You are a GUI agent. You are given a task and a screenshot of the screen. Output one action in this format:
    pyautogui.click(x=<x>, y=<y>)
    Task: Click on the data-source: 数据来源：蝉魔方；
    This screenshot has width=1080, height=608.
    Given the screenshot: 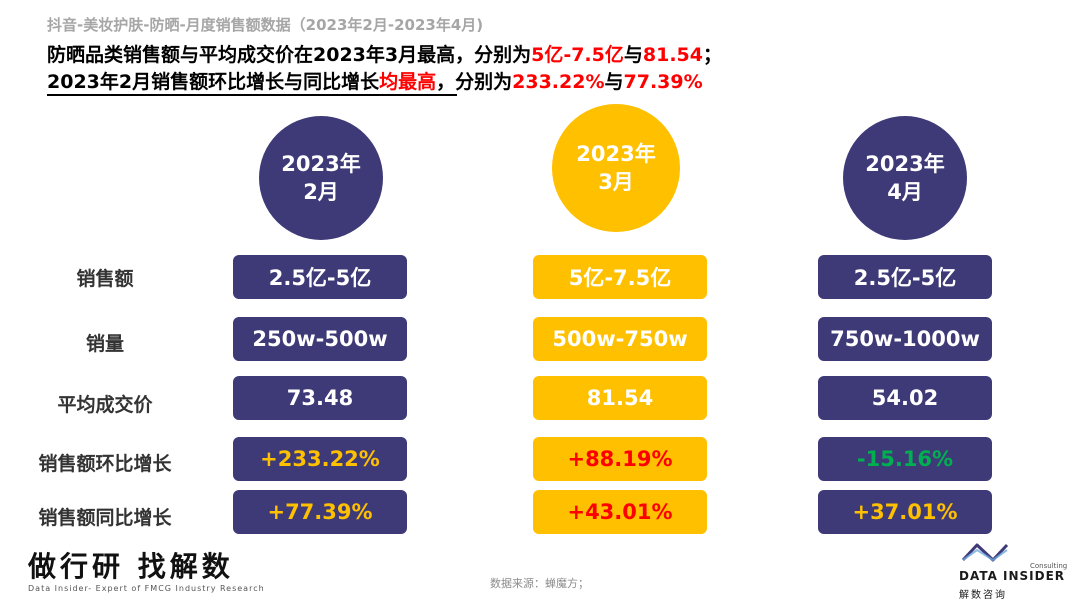 What is the action you would take?
    pyautogui.click(x=539, y=583)
    